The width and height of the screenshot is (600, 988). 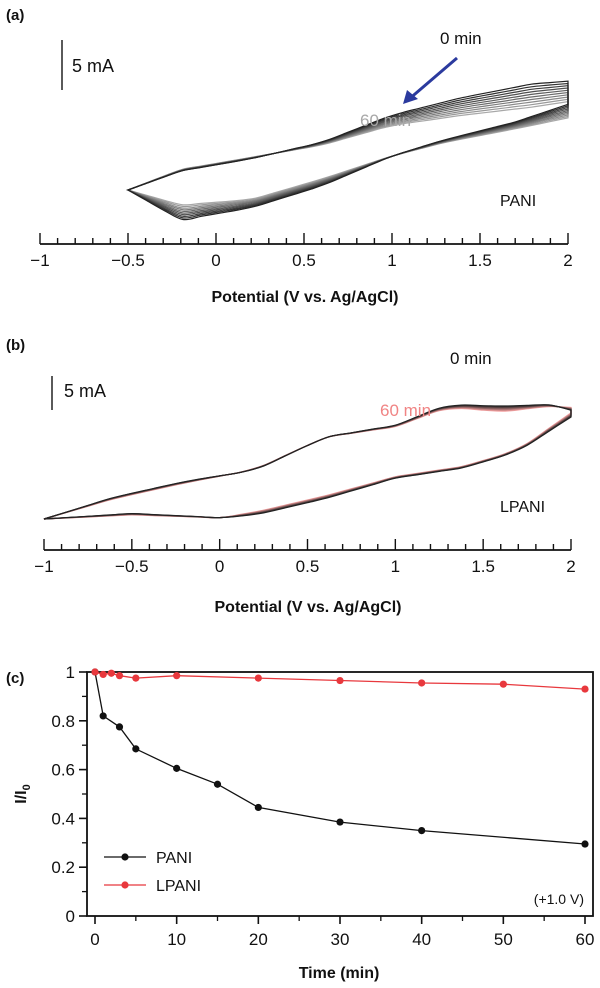 What do you see at coordinates (152, 872) in the screenshot?
I see `panel-c-legend: PANI LPANI` at bounding box center [152, 872].